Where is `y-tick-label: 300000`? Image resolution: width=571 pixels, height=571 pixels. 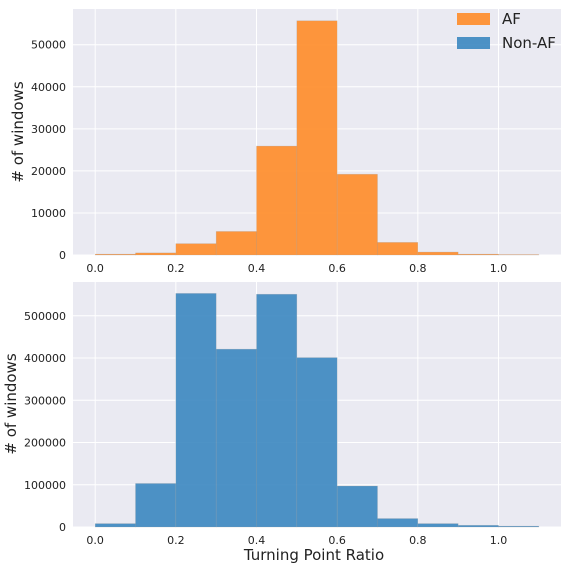 y-tick-label: 300000 is located at coordinates (45, 400).